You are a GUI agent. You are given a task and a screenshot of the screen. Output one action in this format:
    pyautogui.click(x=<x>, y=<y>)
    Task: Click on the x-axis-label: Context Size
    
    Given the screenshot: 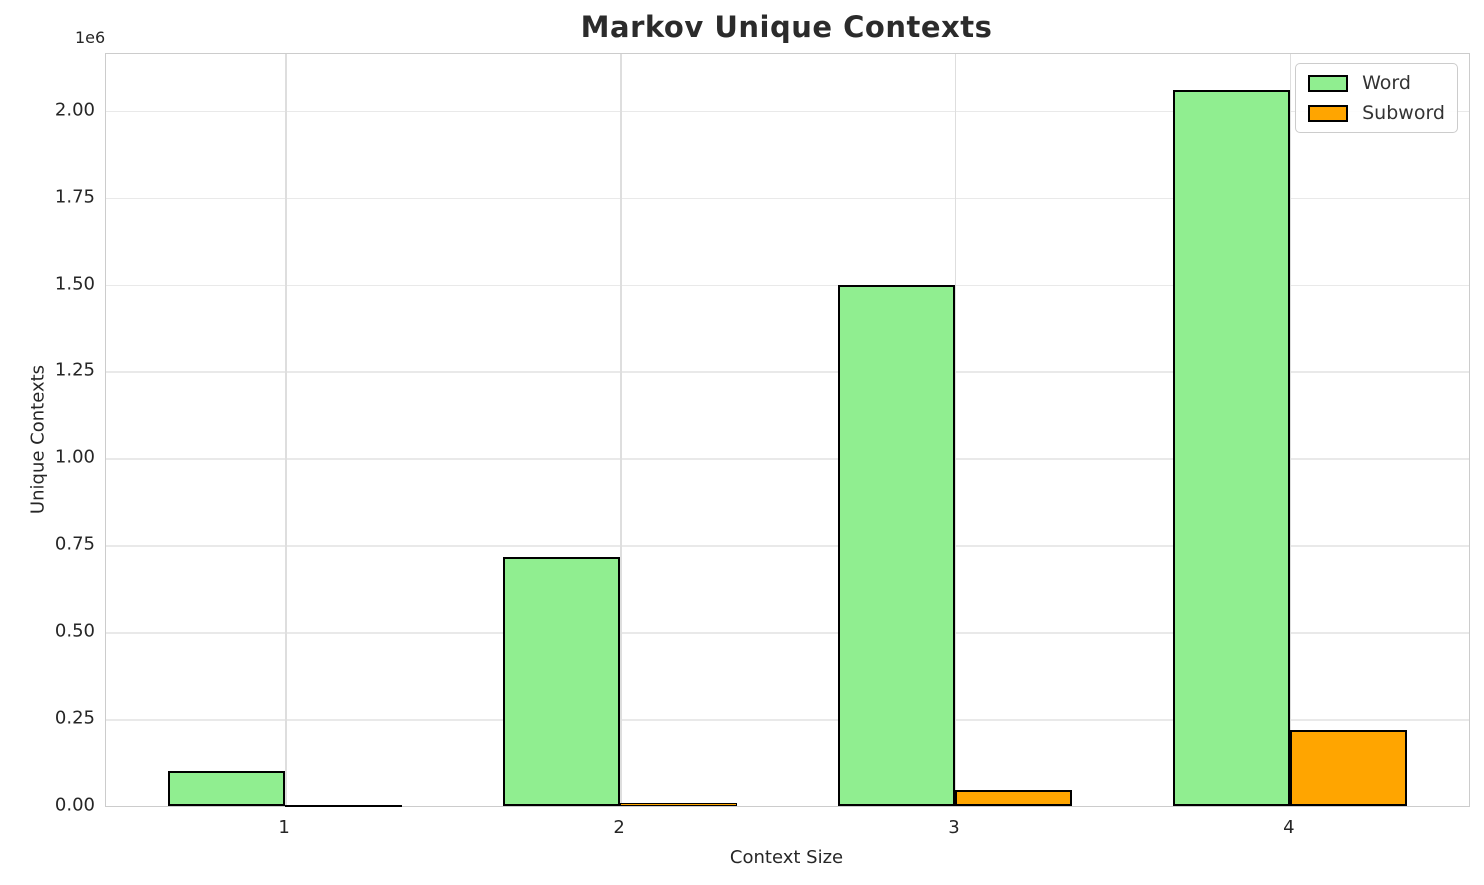 What is the action you would take?
    pyautogui.click(x=786, y=857)
    